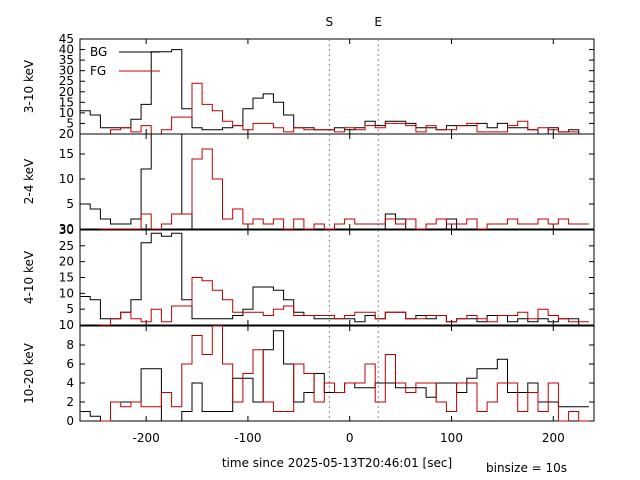 The height and width of the screenshot is (480, 640). Describe the element at coordinates (66, 60) in the screenshot. I see `y-tick-label: 35` at that location.